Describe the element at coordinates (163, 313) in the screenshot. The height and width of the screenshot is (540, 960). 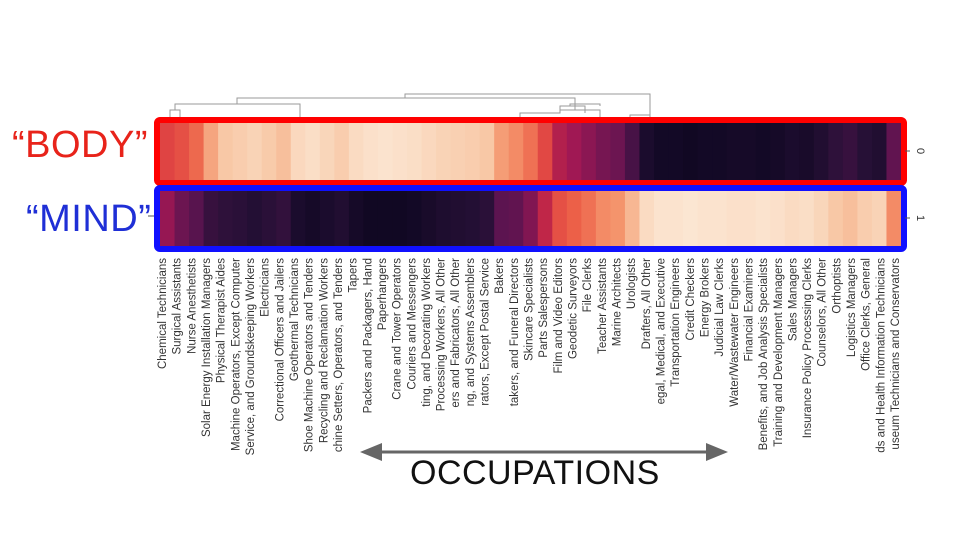
I see `x-tick-label: Chemical Technicians` at that location.